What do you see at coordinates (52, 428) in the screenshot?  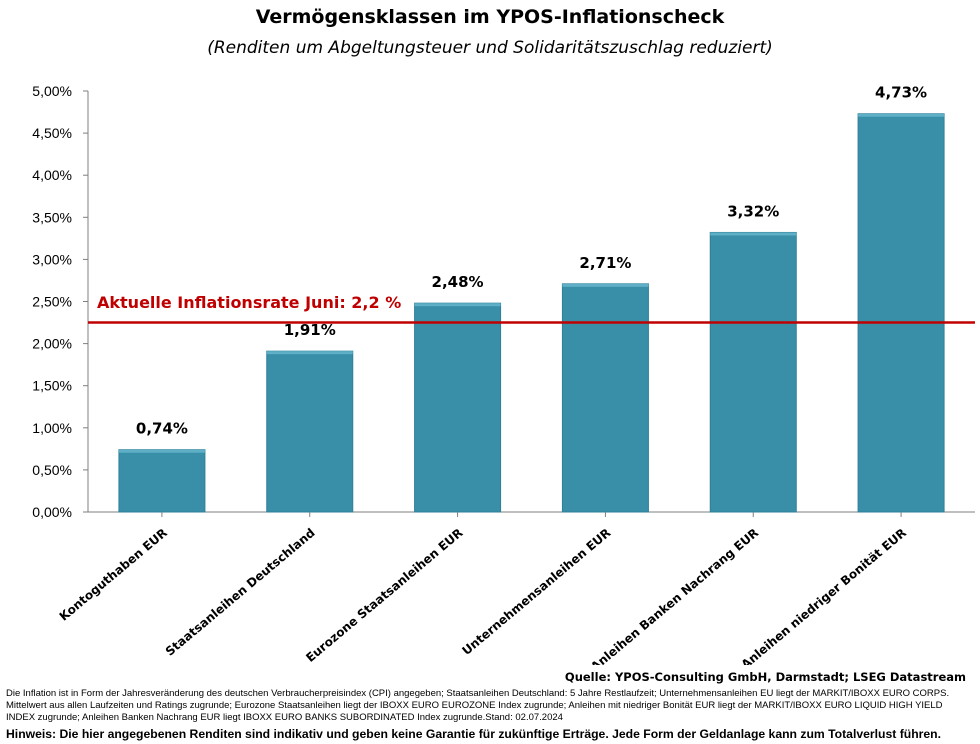 I see `y-tick-label: 1,00%` at bounding box center [52, 428].